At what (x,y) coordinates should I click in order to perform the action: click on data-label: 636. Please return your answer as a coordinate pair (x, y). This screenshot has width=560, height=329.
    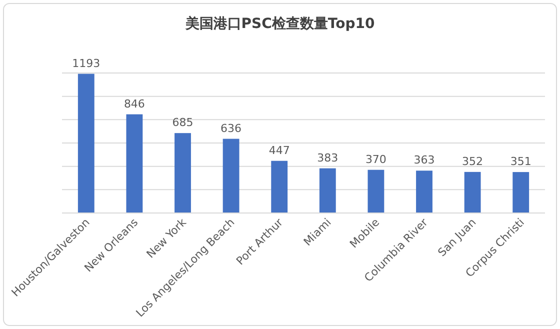
    Looking at the image, I should click on (231, 128).